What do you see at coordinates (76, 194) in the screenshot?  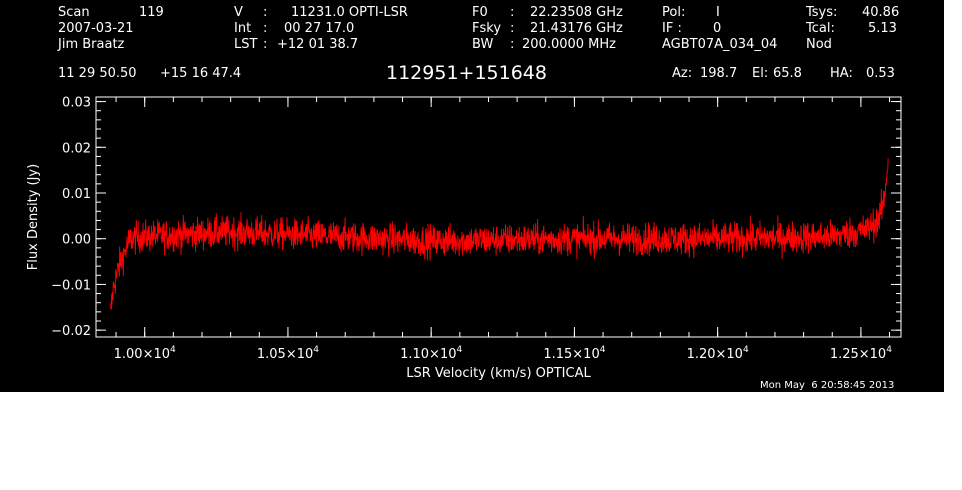 I see `y-tick-label: 0.01` at bounding box center [76, 194].